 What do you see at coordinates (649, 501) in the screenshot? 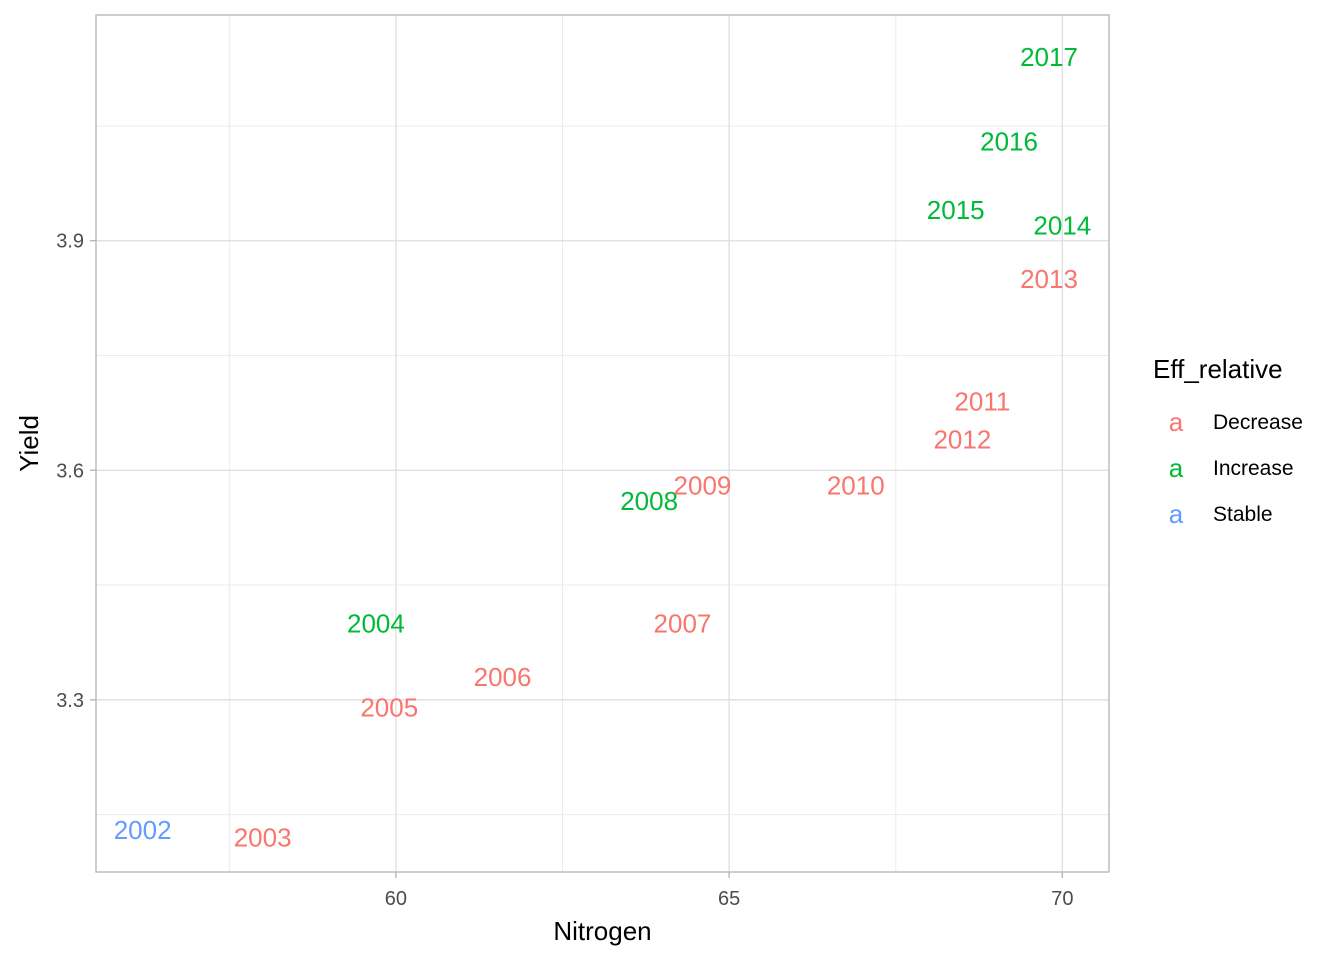
I see `point-label-2008: 2008` at bounding box center [649, 501].